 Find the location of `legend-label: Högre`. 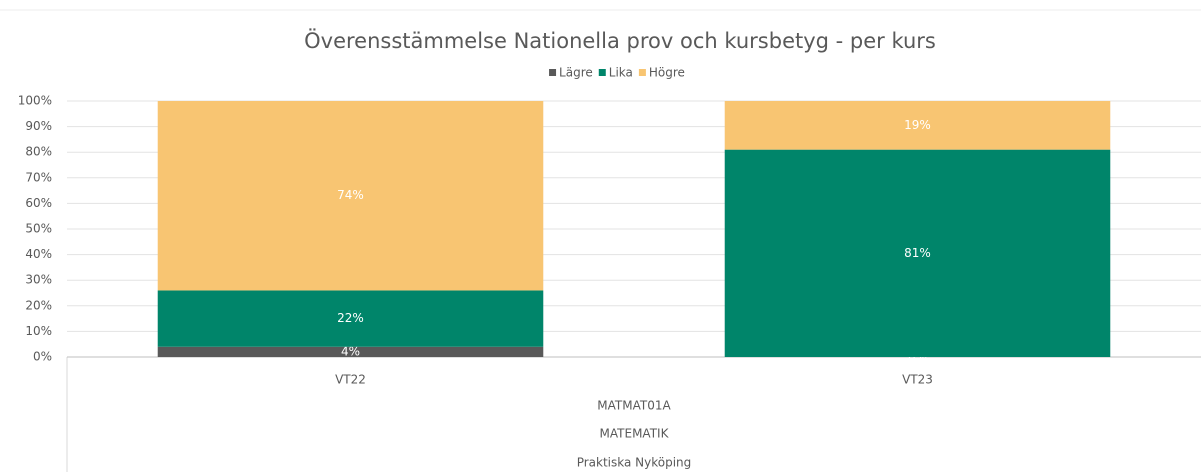

legend-label: Högre is located at coordinates (667, 73).